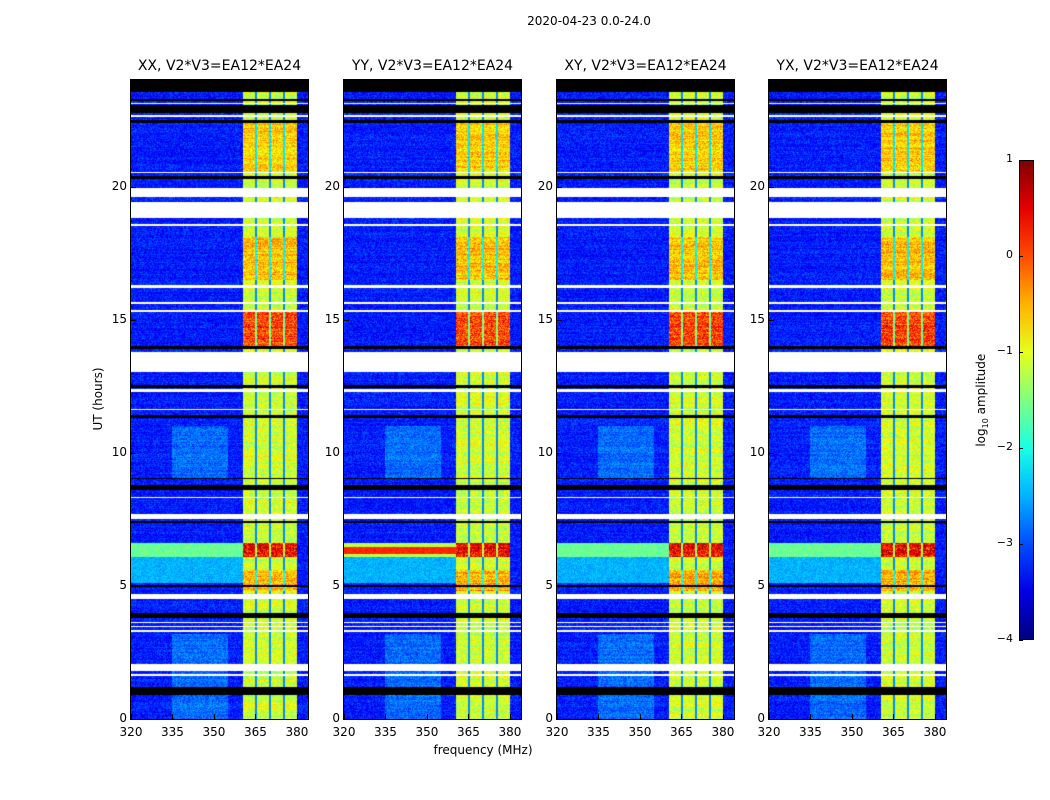 The width and height of the screenshot is (1050, 800). Describe the element at coordinates (1004, 350) in the screenshot. I see `colorbar-tick-label: −1` at that location.